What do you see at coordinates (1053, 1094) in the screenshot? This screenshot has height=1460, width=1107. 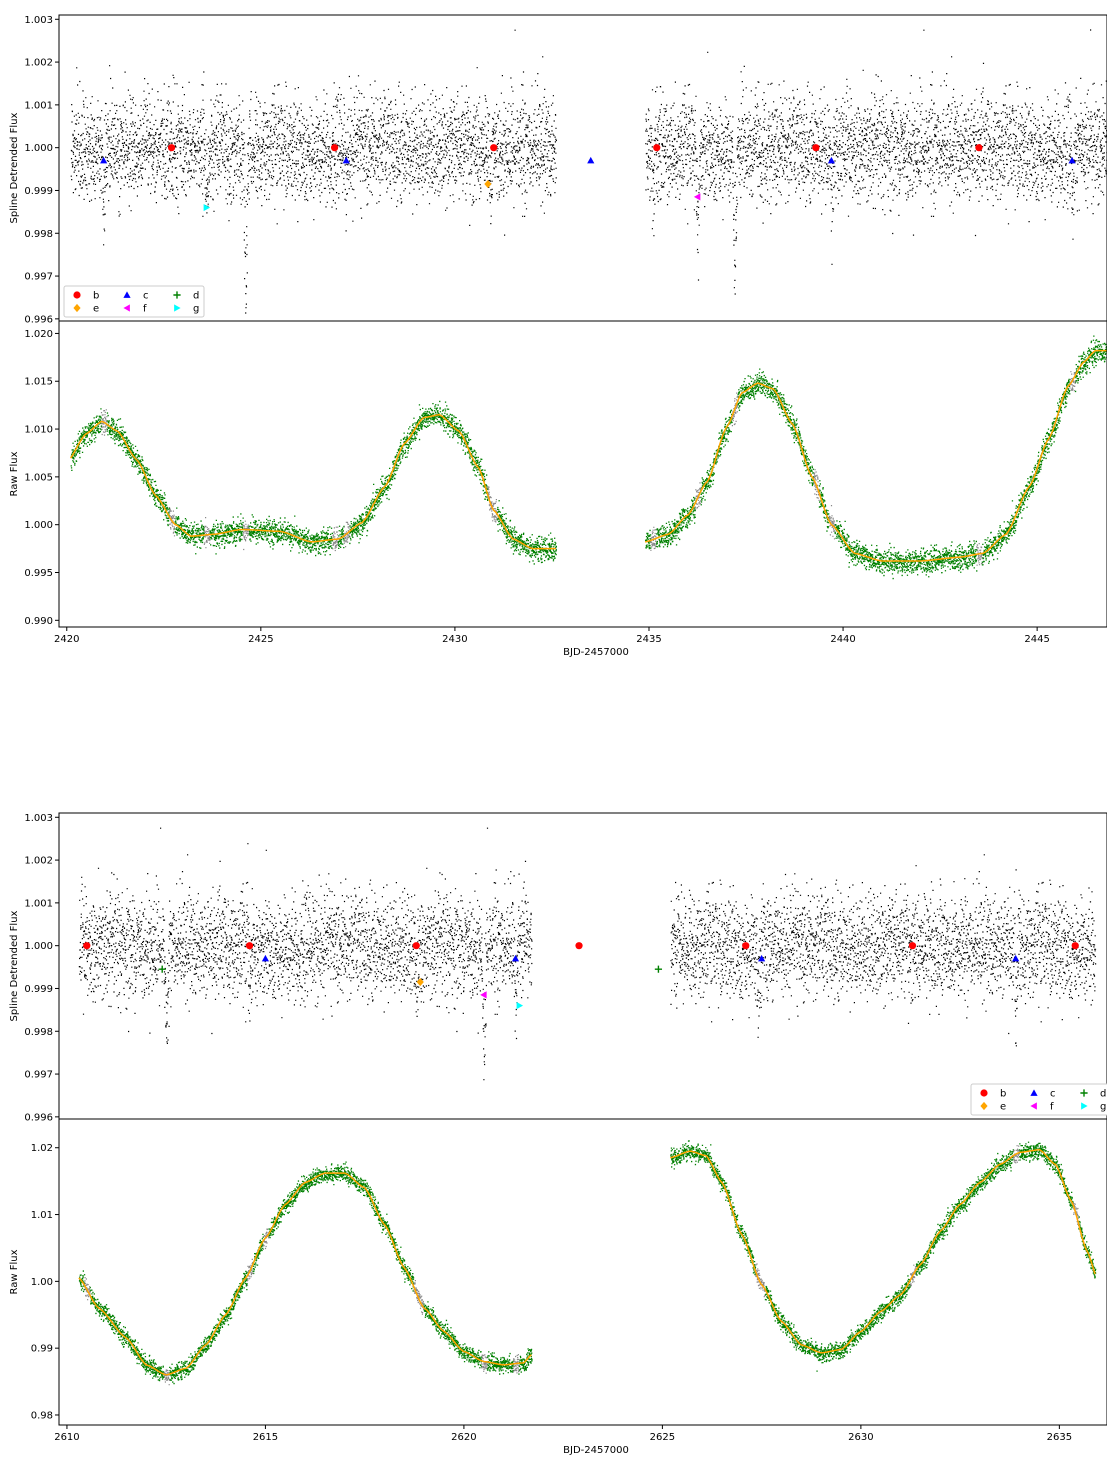 I see `legend-label-c: c` at bounding box center [1053, 1094].